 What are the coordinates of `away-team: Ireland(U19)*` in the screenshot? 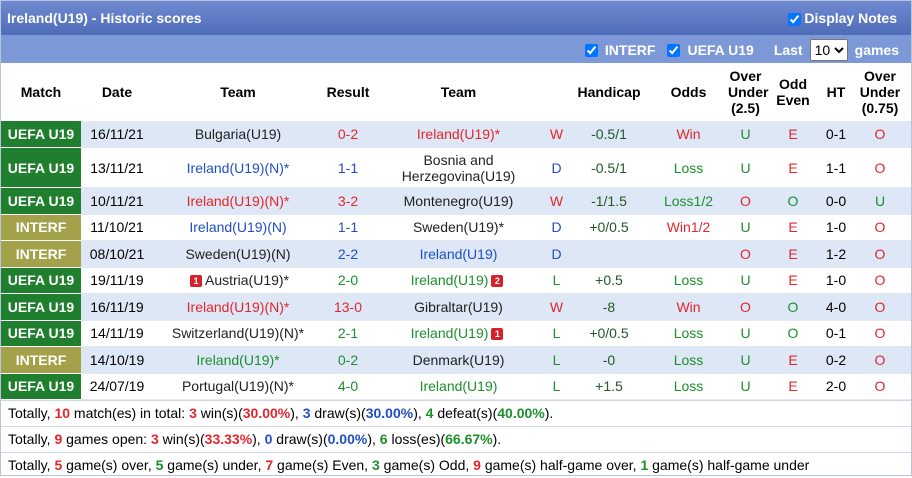 It's located at (458, 134).